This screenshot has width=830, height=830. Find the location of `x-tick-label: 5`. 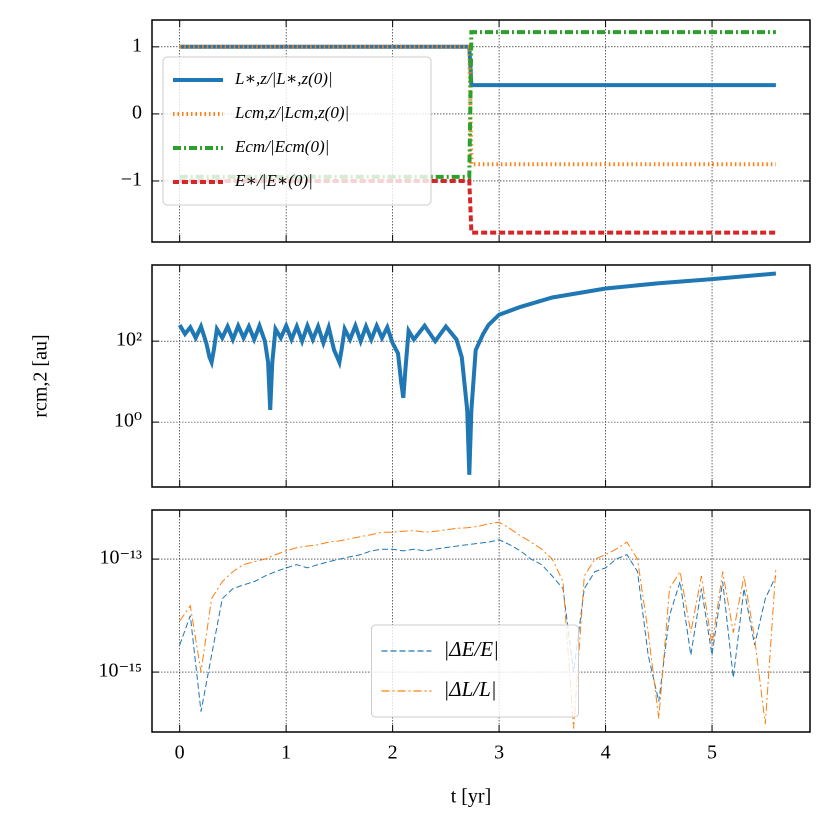

x-tick-label: 5 is located at coordinates (712, 753).